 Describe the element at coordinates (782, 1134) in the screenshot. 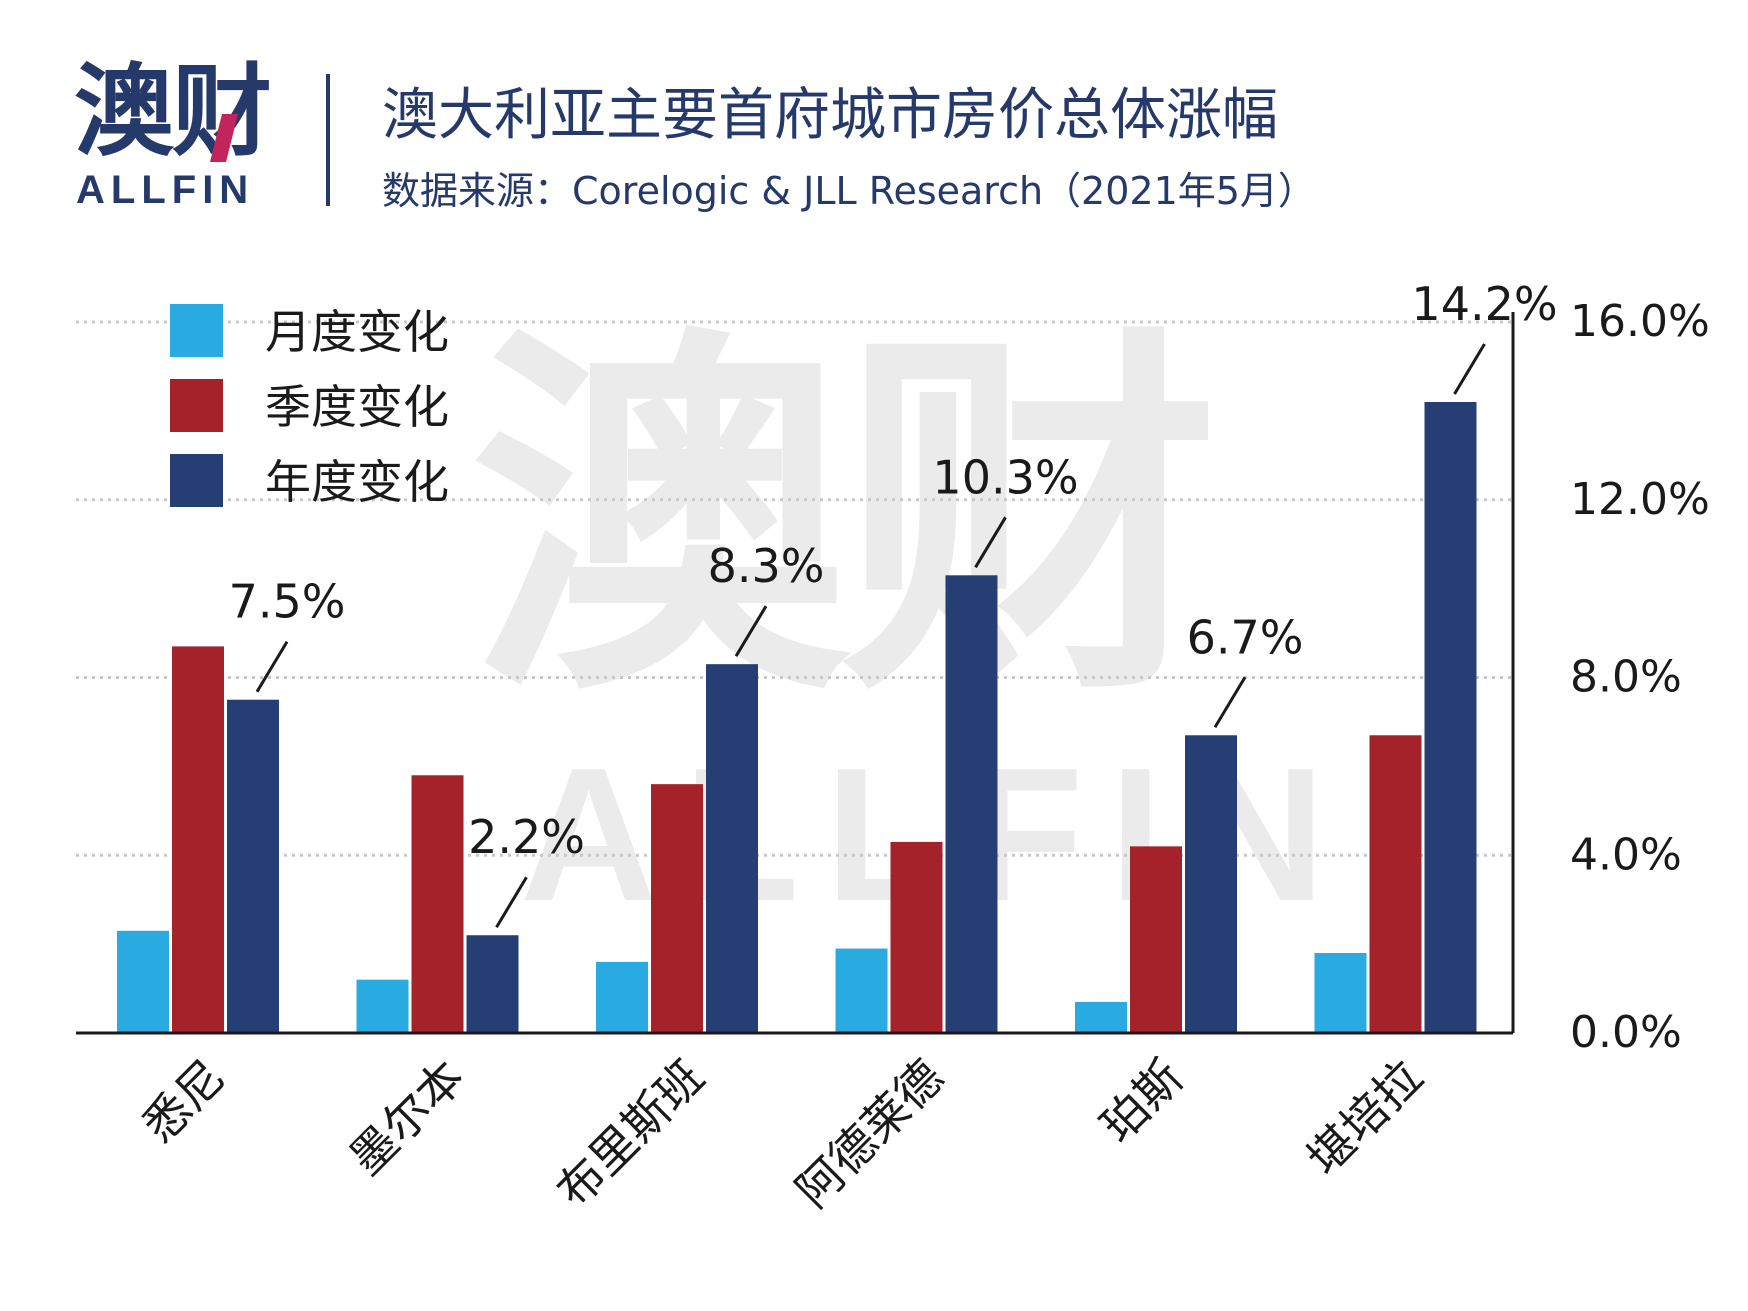

I see `x-tick-labels: 悉尼 墨尔本 布里斯班 阿德莱德 珀斯 堪培拉` at that location.